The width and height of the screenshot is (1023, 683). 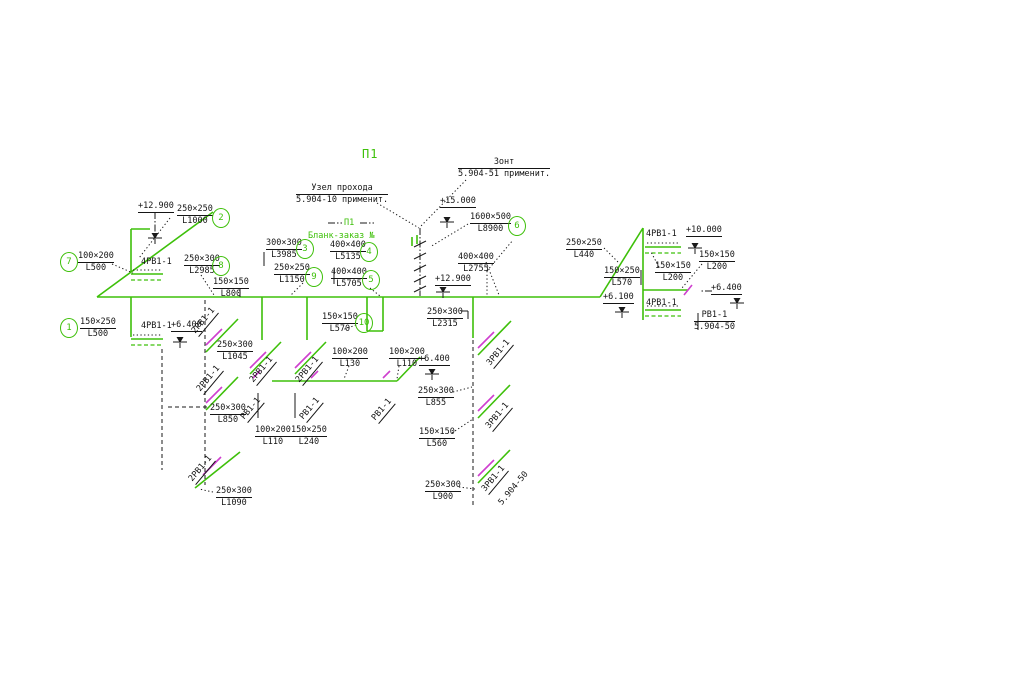 I want to click on dim-label: 150×250 L240, so click(x=309, y=436).